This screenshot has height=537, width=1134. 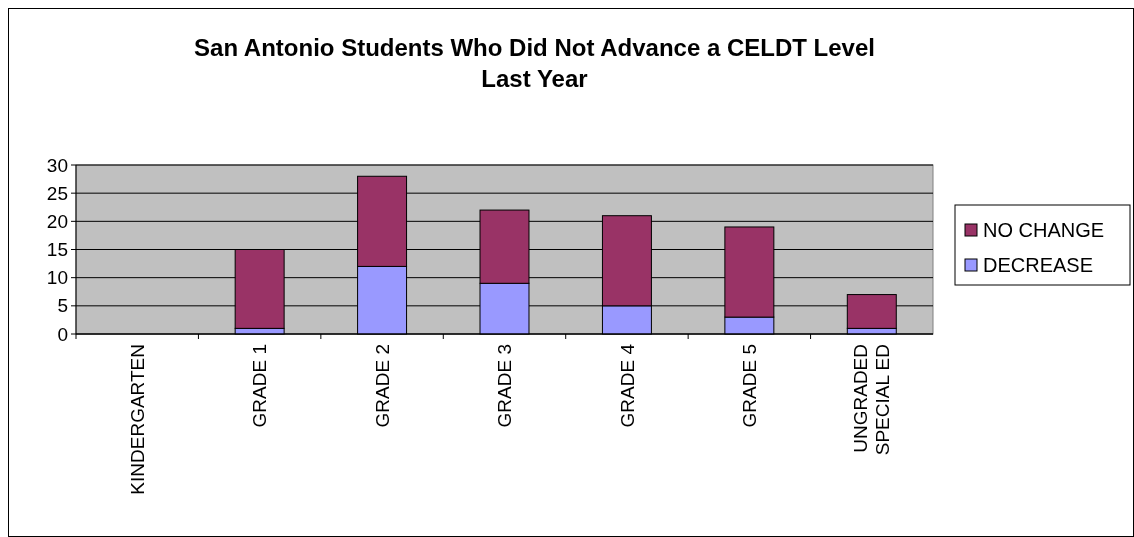 What do you see at coordinates (382, 386) in the screenshot?
I see `x-tick-label: GRADE 2` at bounding box center [382, 386].